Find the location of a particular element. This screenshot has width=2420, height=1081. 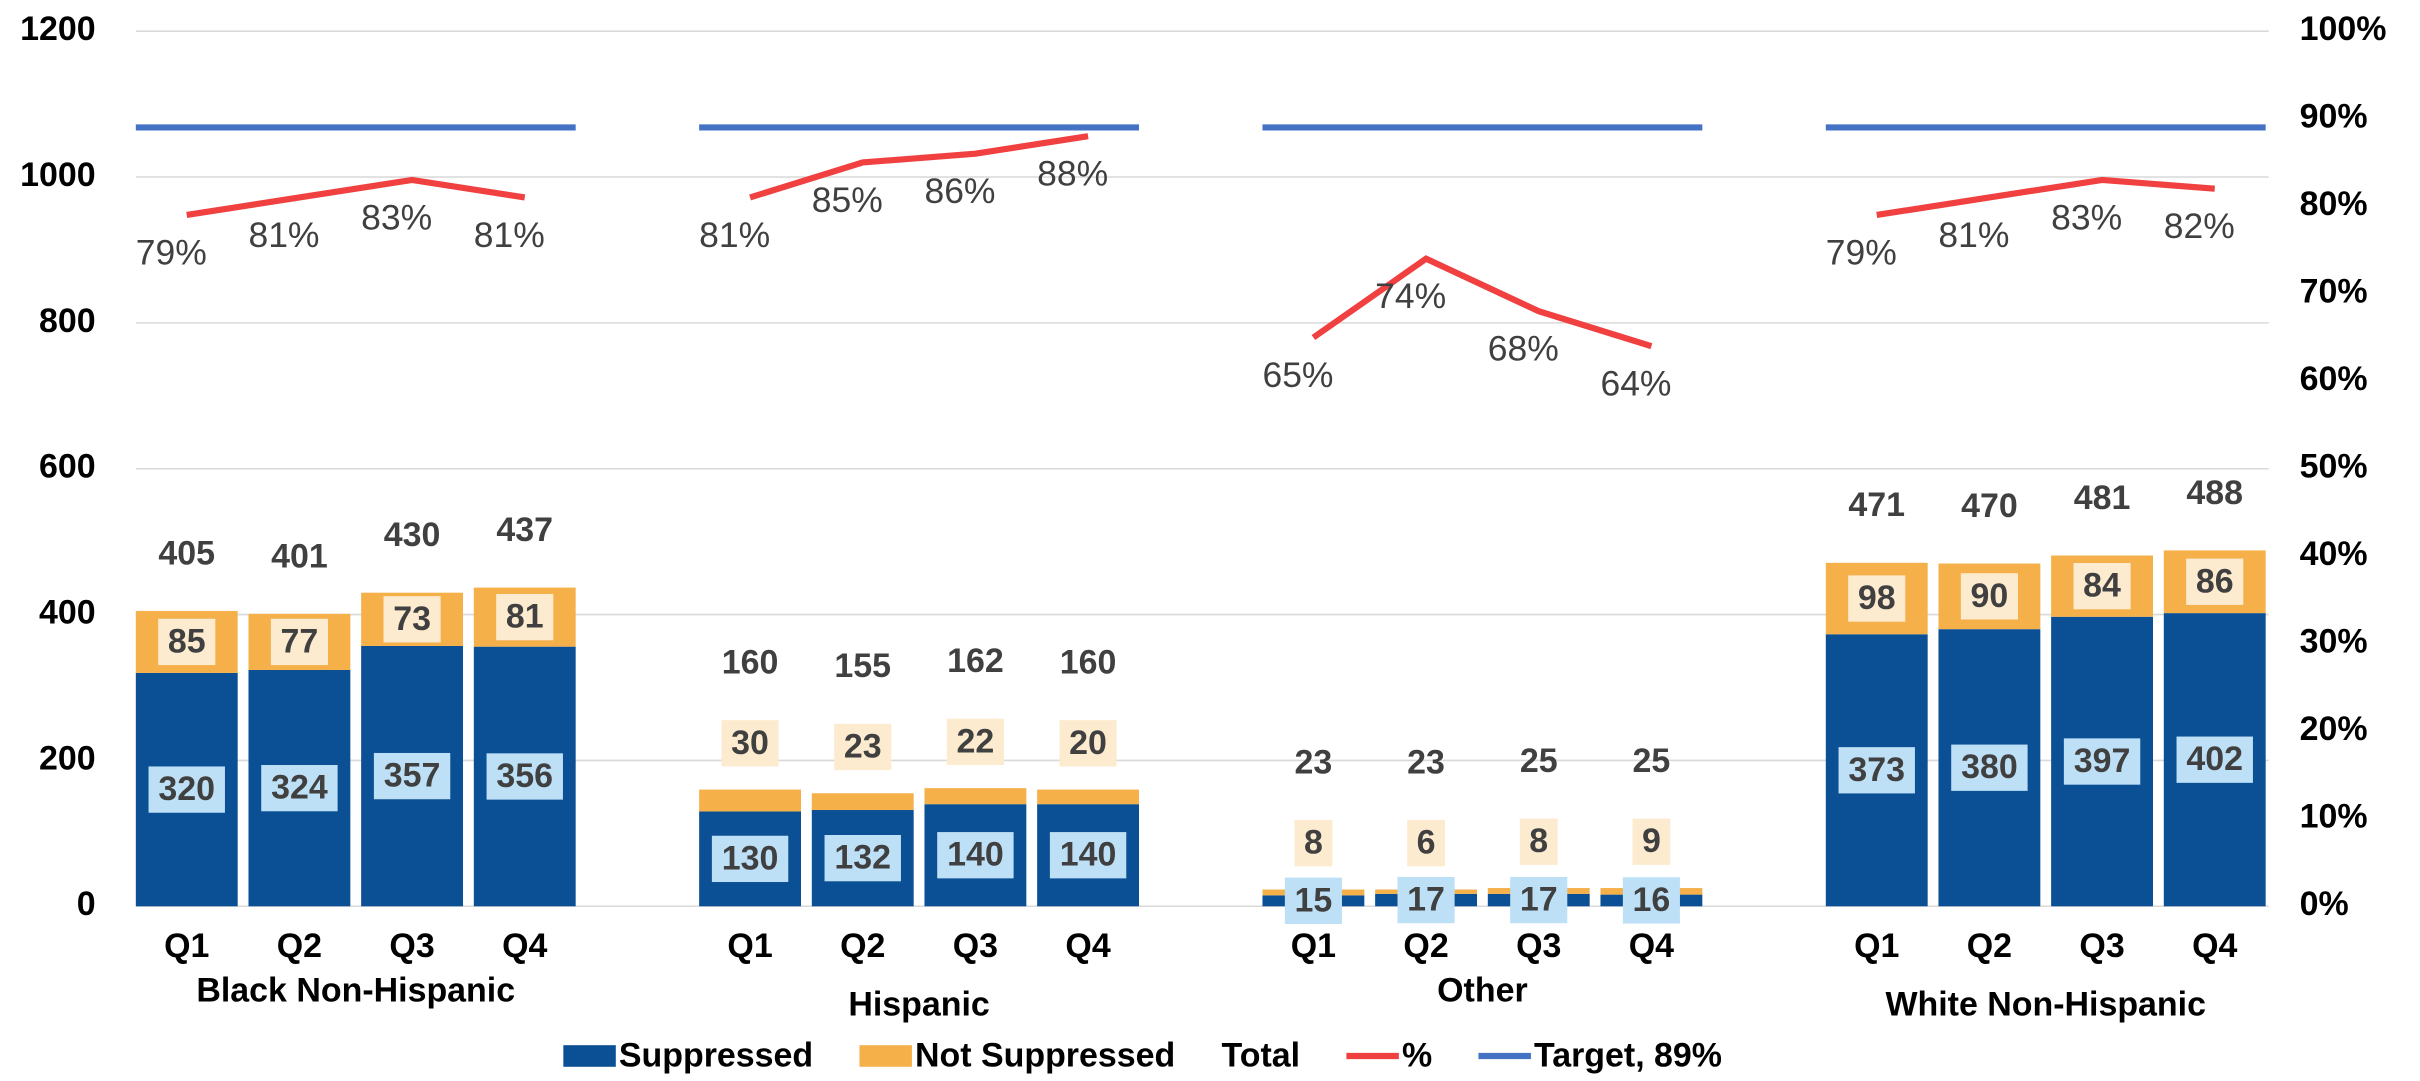

y2-tick-label: 60% is located at coordinates (2334, 379).